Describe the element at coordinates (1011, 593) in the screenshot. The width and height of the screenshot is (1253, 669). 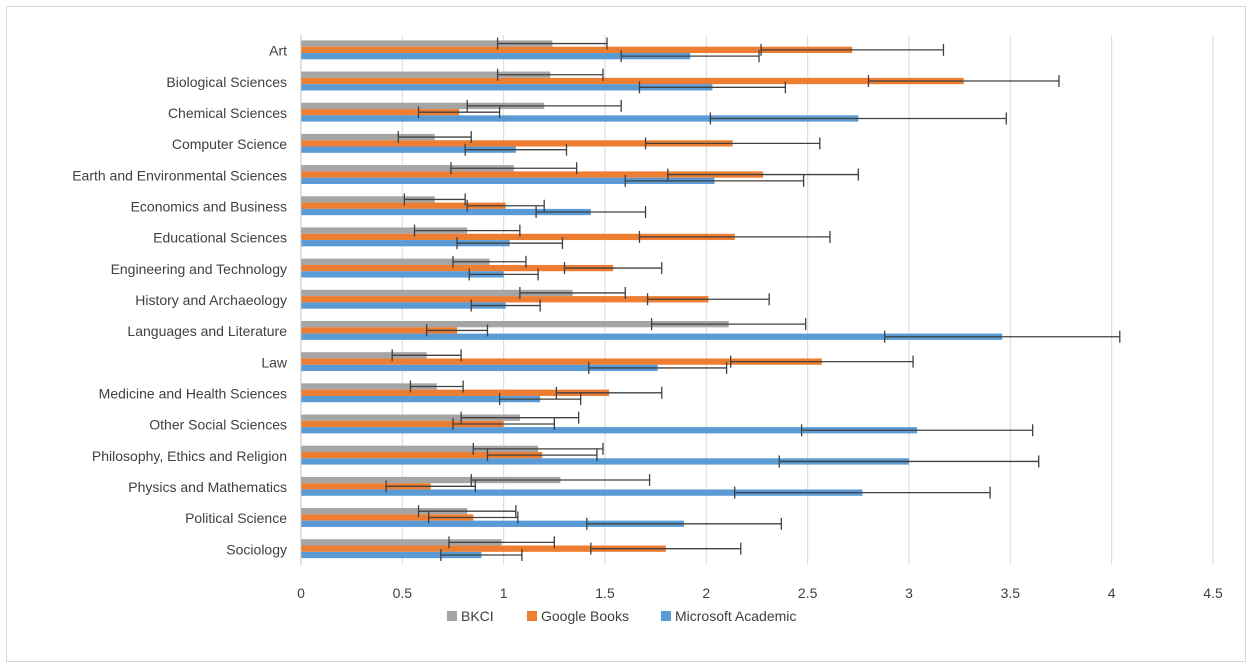
I see `x-tick-label: 3.5` at that location.